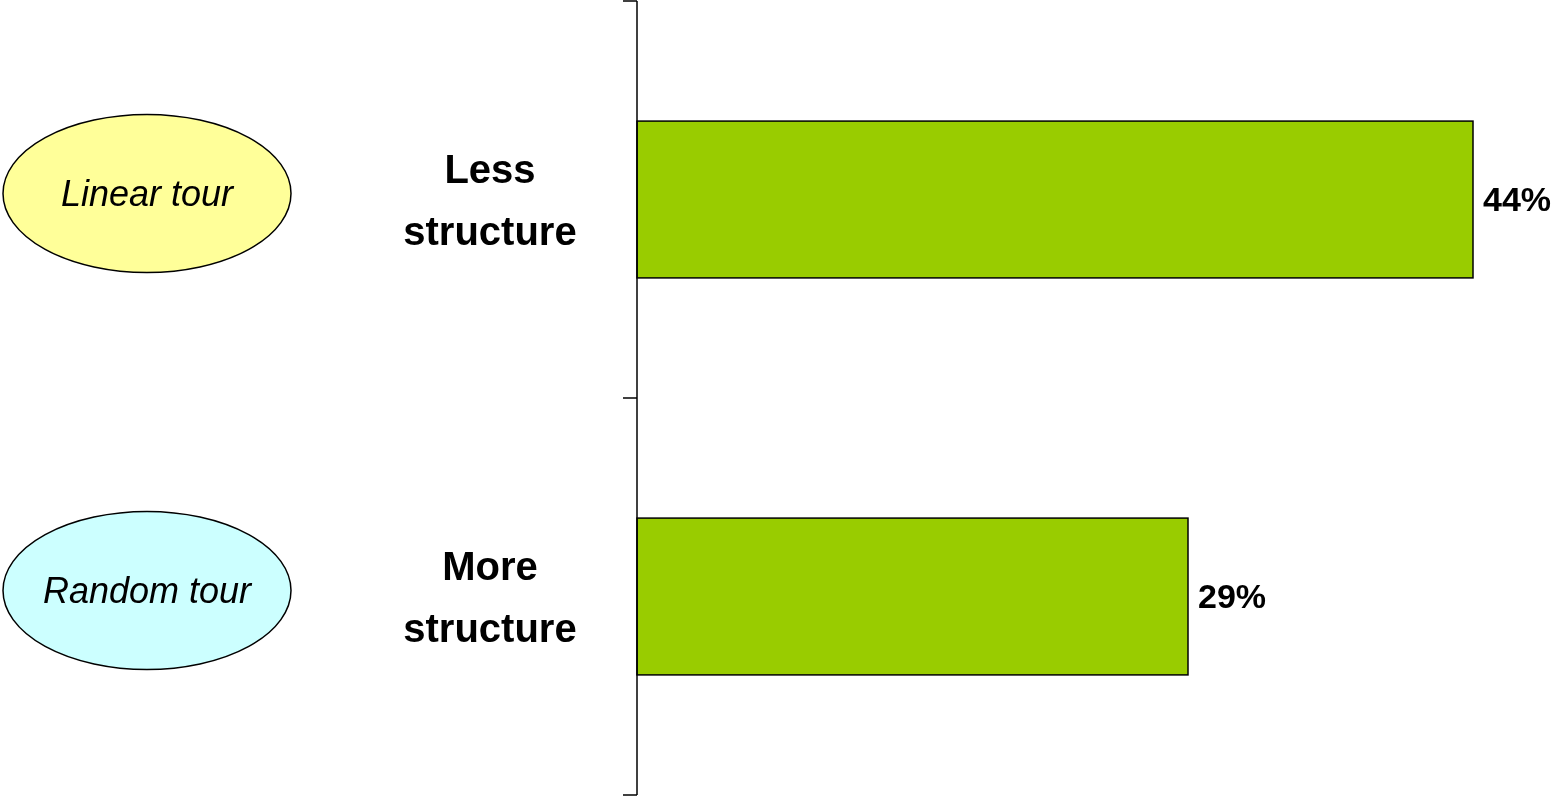 This screenshot has width=1568, height=797. What do you see at coordinates (148, 591) in the screenshot?
I see `text: Random tour` at bounding box center [148, 591].